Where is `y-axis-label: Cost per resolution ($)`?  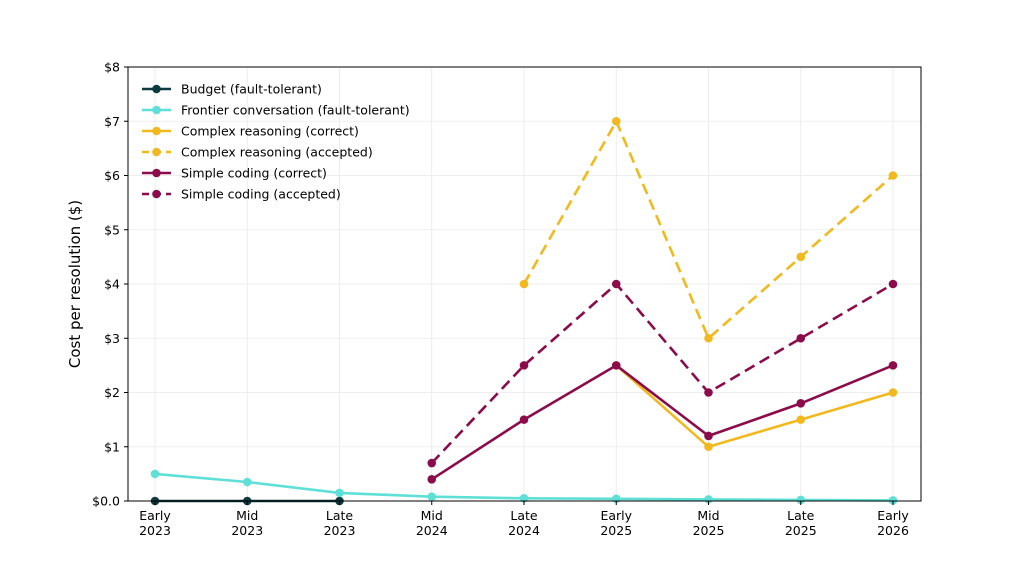
y-axis-label: Cost per resolution ($) is located at coordinates (75, 284).